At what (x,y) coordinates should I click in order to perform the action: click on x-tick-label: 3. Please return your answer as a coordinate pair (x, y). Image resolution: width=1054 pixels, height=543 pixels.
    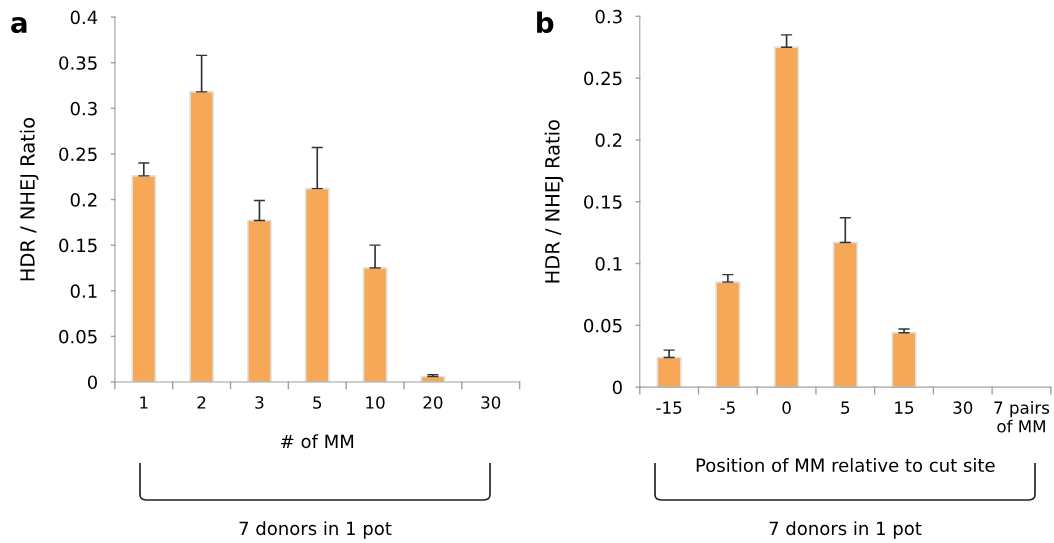
    Looking at the image, I should click on (259, 402).